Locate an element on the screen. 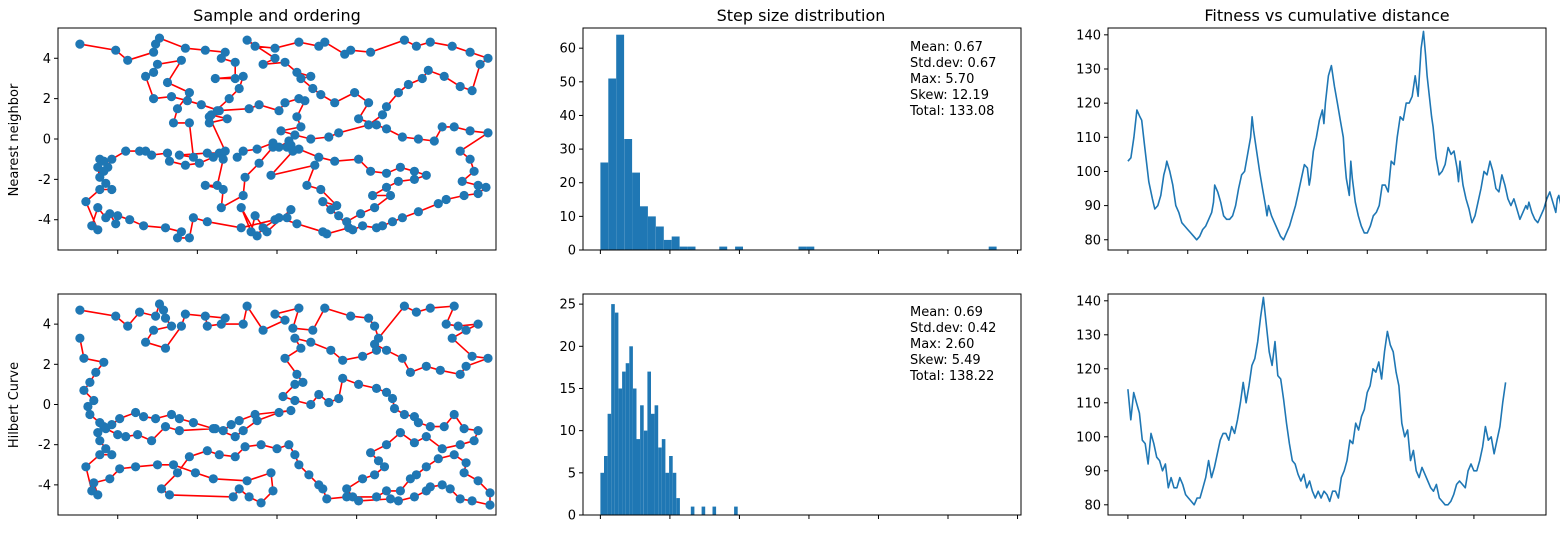 Image resolution: width=1560 pixels, height=533 pixels. panel-step-histogram-1: 0 10 20 30 40 50 60 is located at coordinates (790, 143).